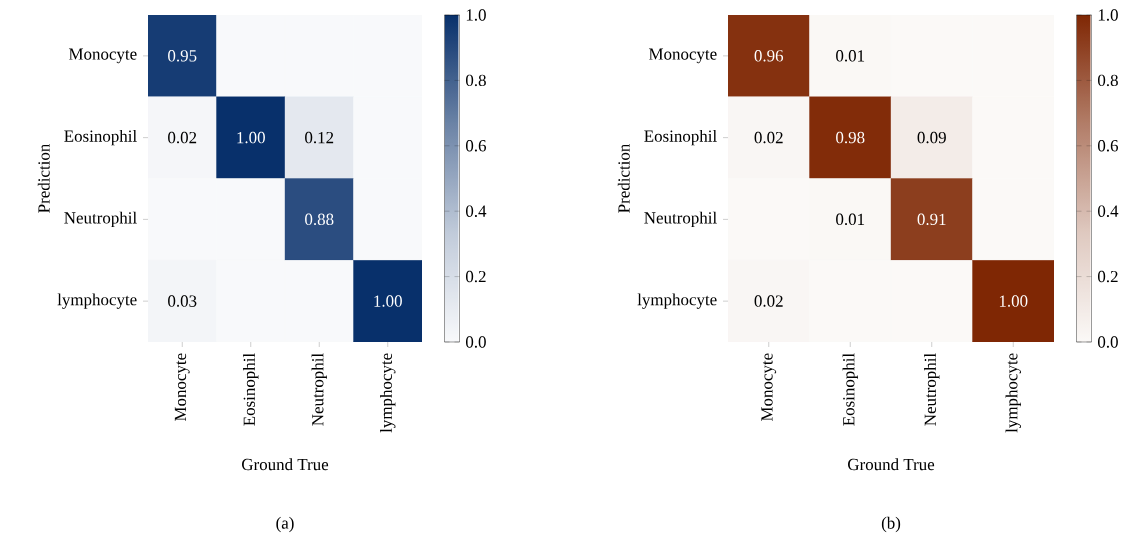 This screenshot has width=1144, height=546. Describe the element at coordinates (931, 219) in the screenshot. I see `data-label: 0.91` at that location.